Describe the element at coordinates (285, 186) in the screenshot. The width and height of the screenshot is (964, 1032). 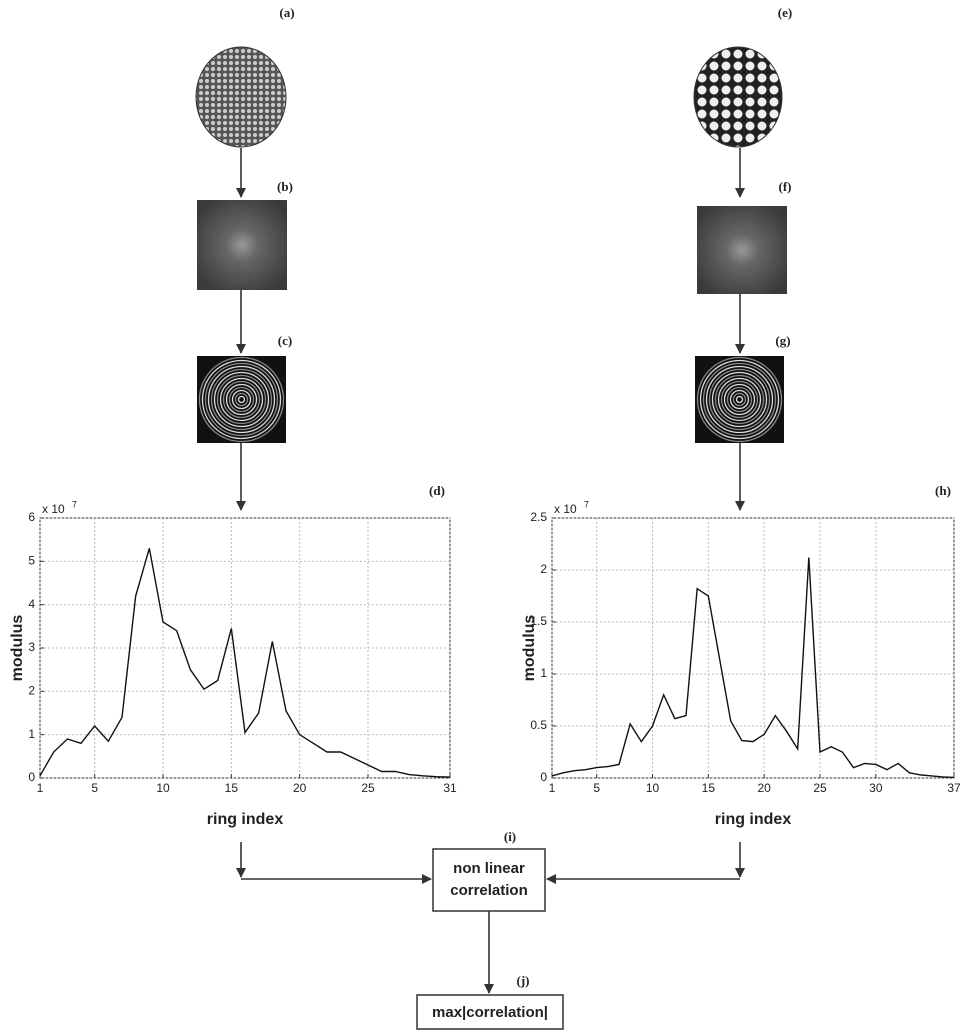
I see `panel-label: (b)` at that location.